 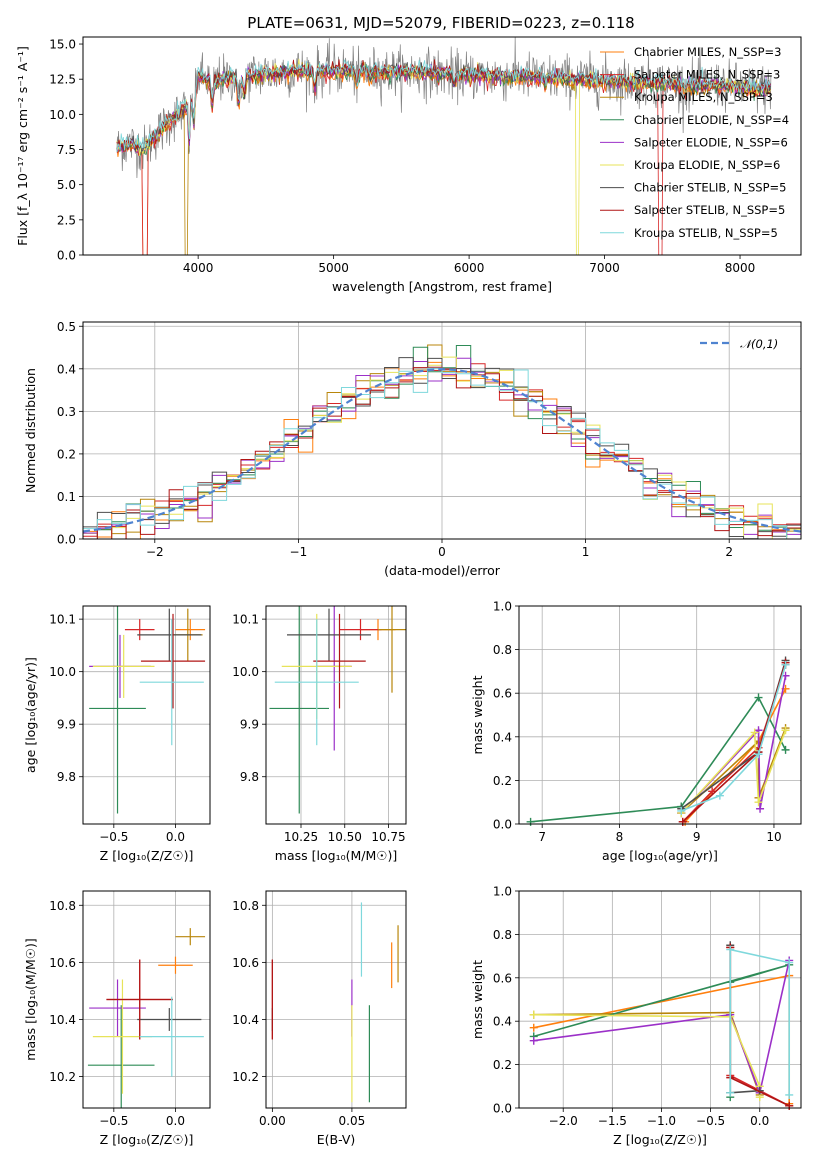 I want to click on legend-label: Chabrier MILES, N_SSP=3, so click(x=707, y=52).